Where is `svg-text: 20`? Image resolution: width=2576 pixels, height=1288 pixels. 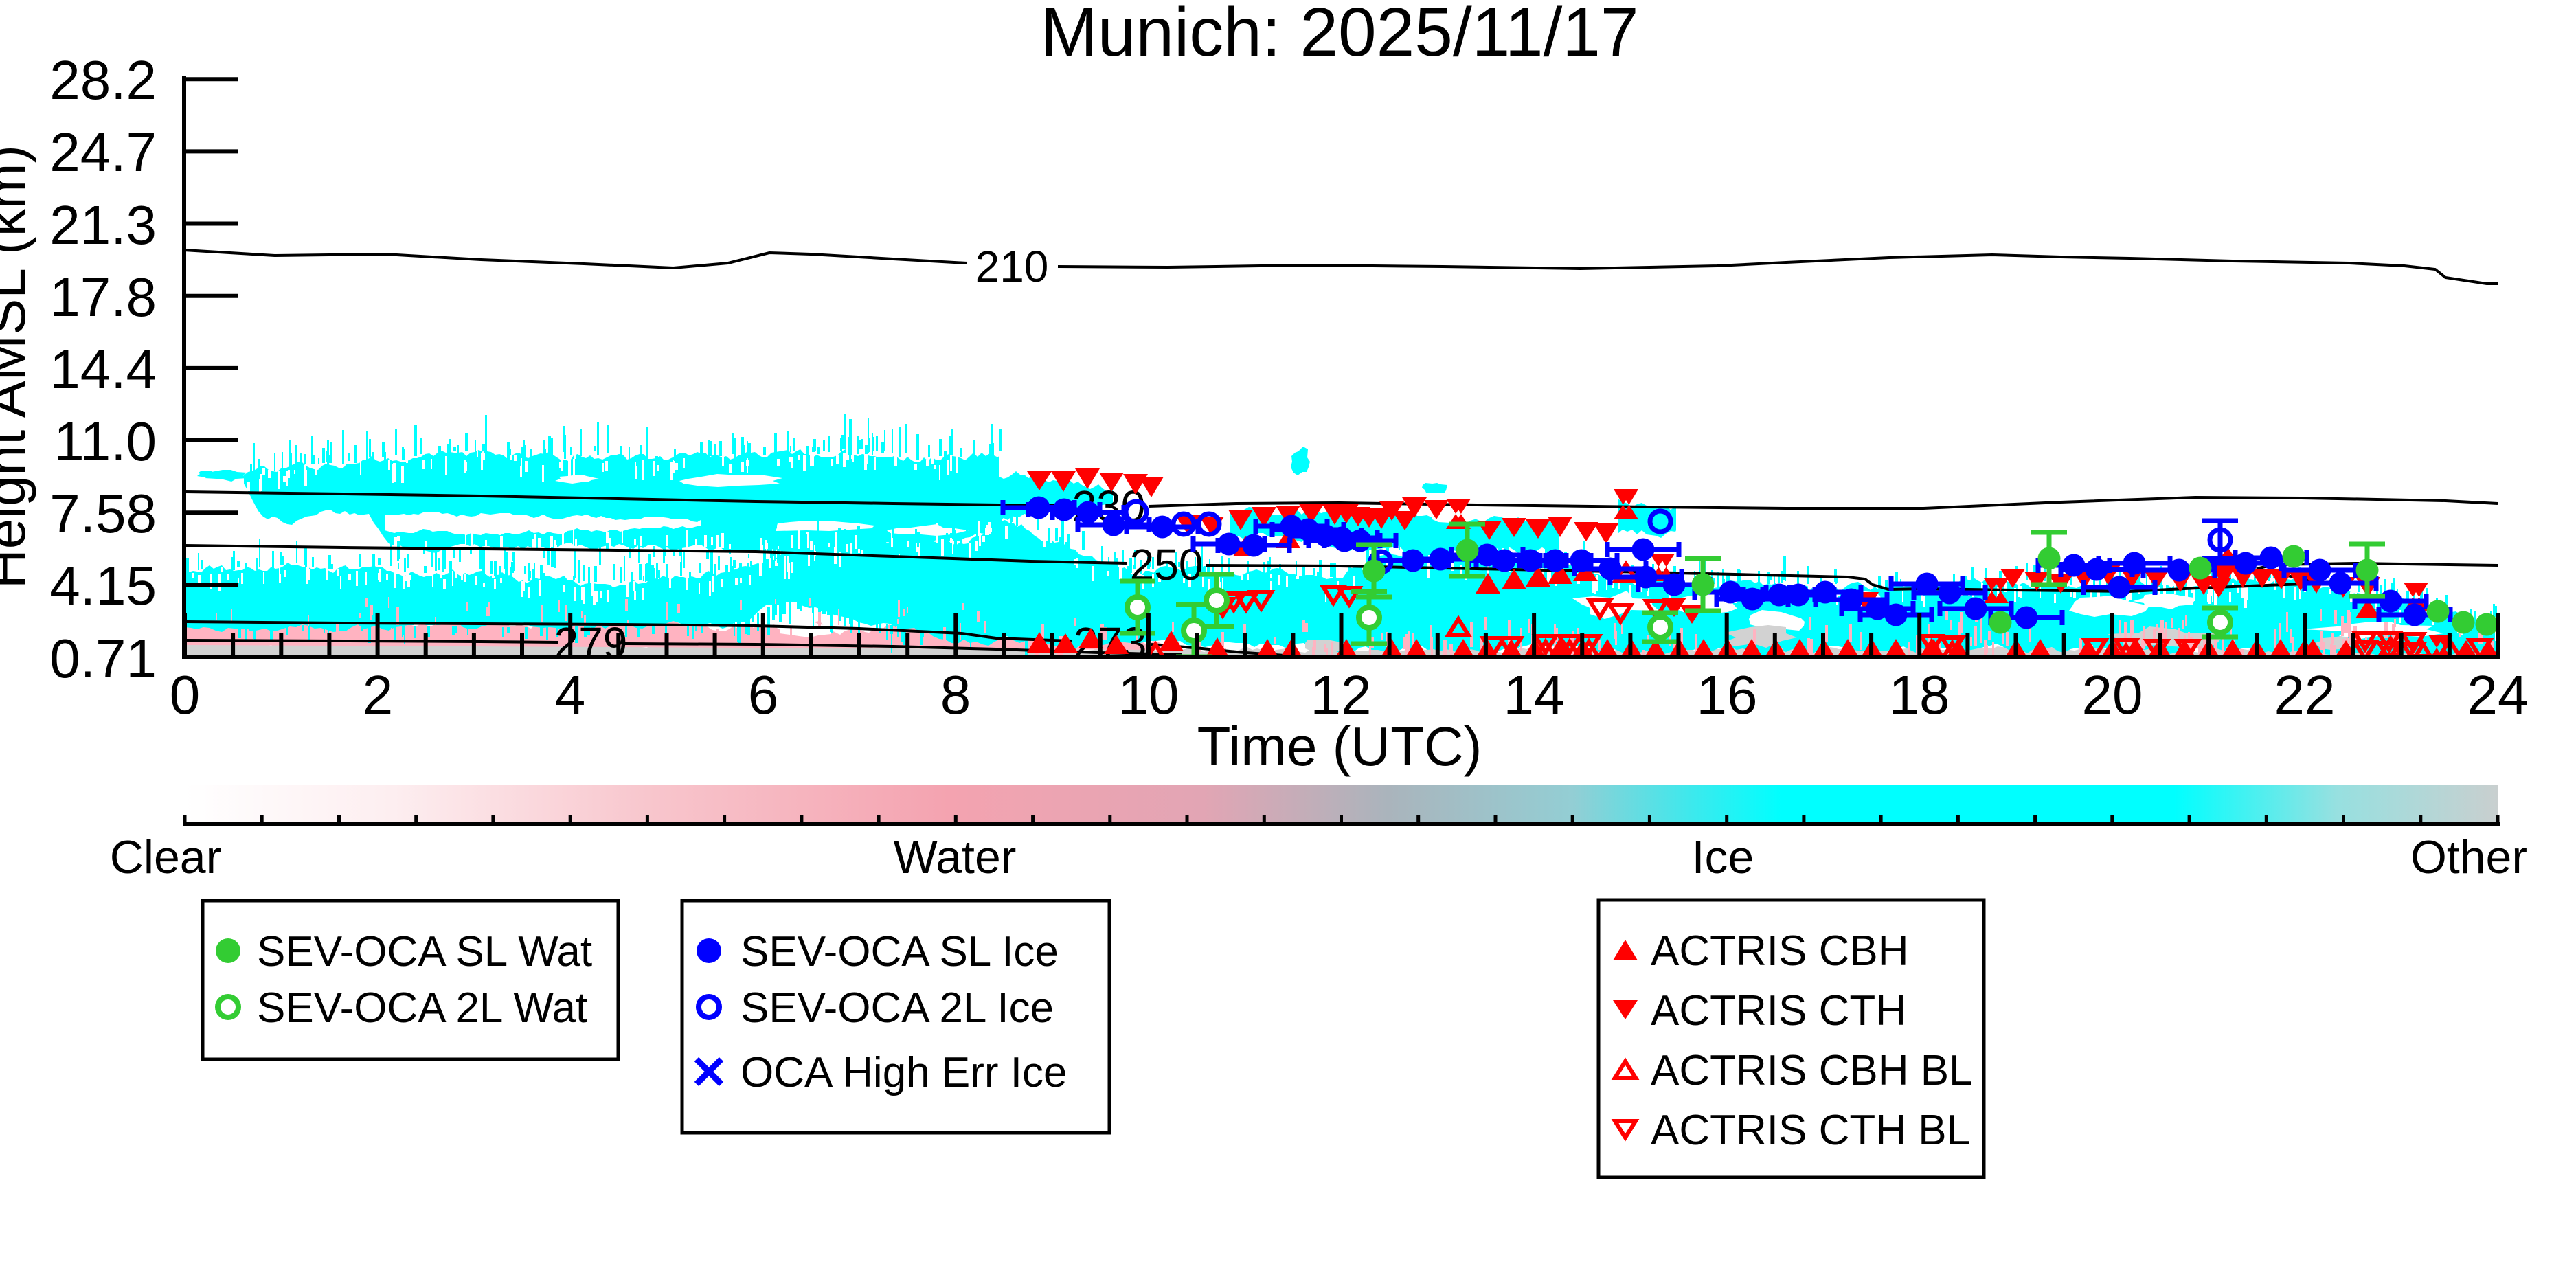
svg-text: 20 is located at coordinates (2112, 694).